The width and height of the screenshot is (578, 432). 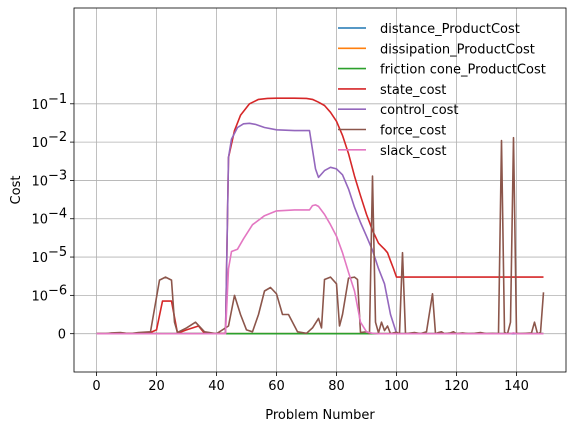 I want to click on legend-entry-label: friction cone_ProductCost, so click(x=463, y=70).